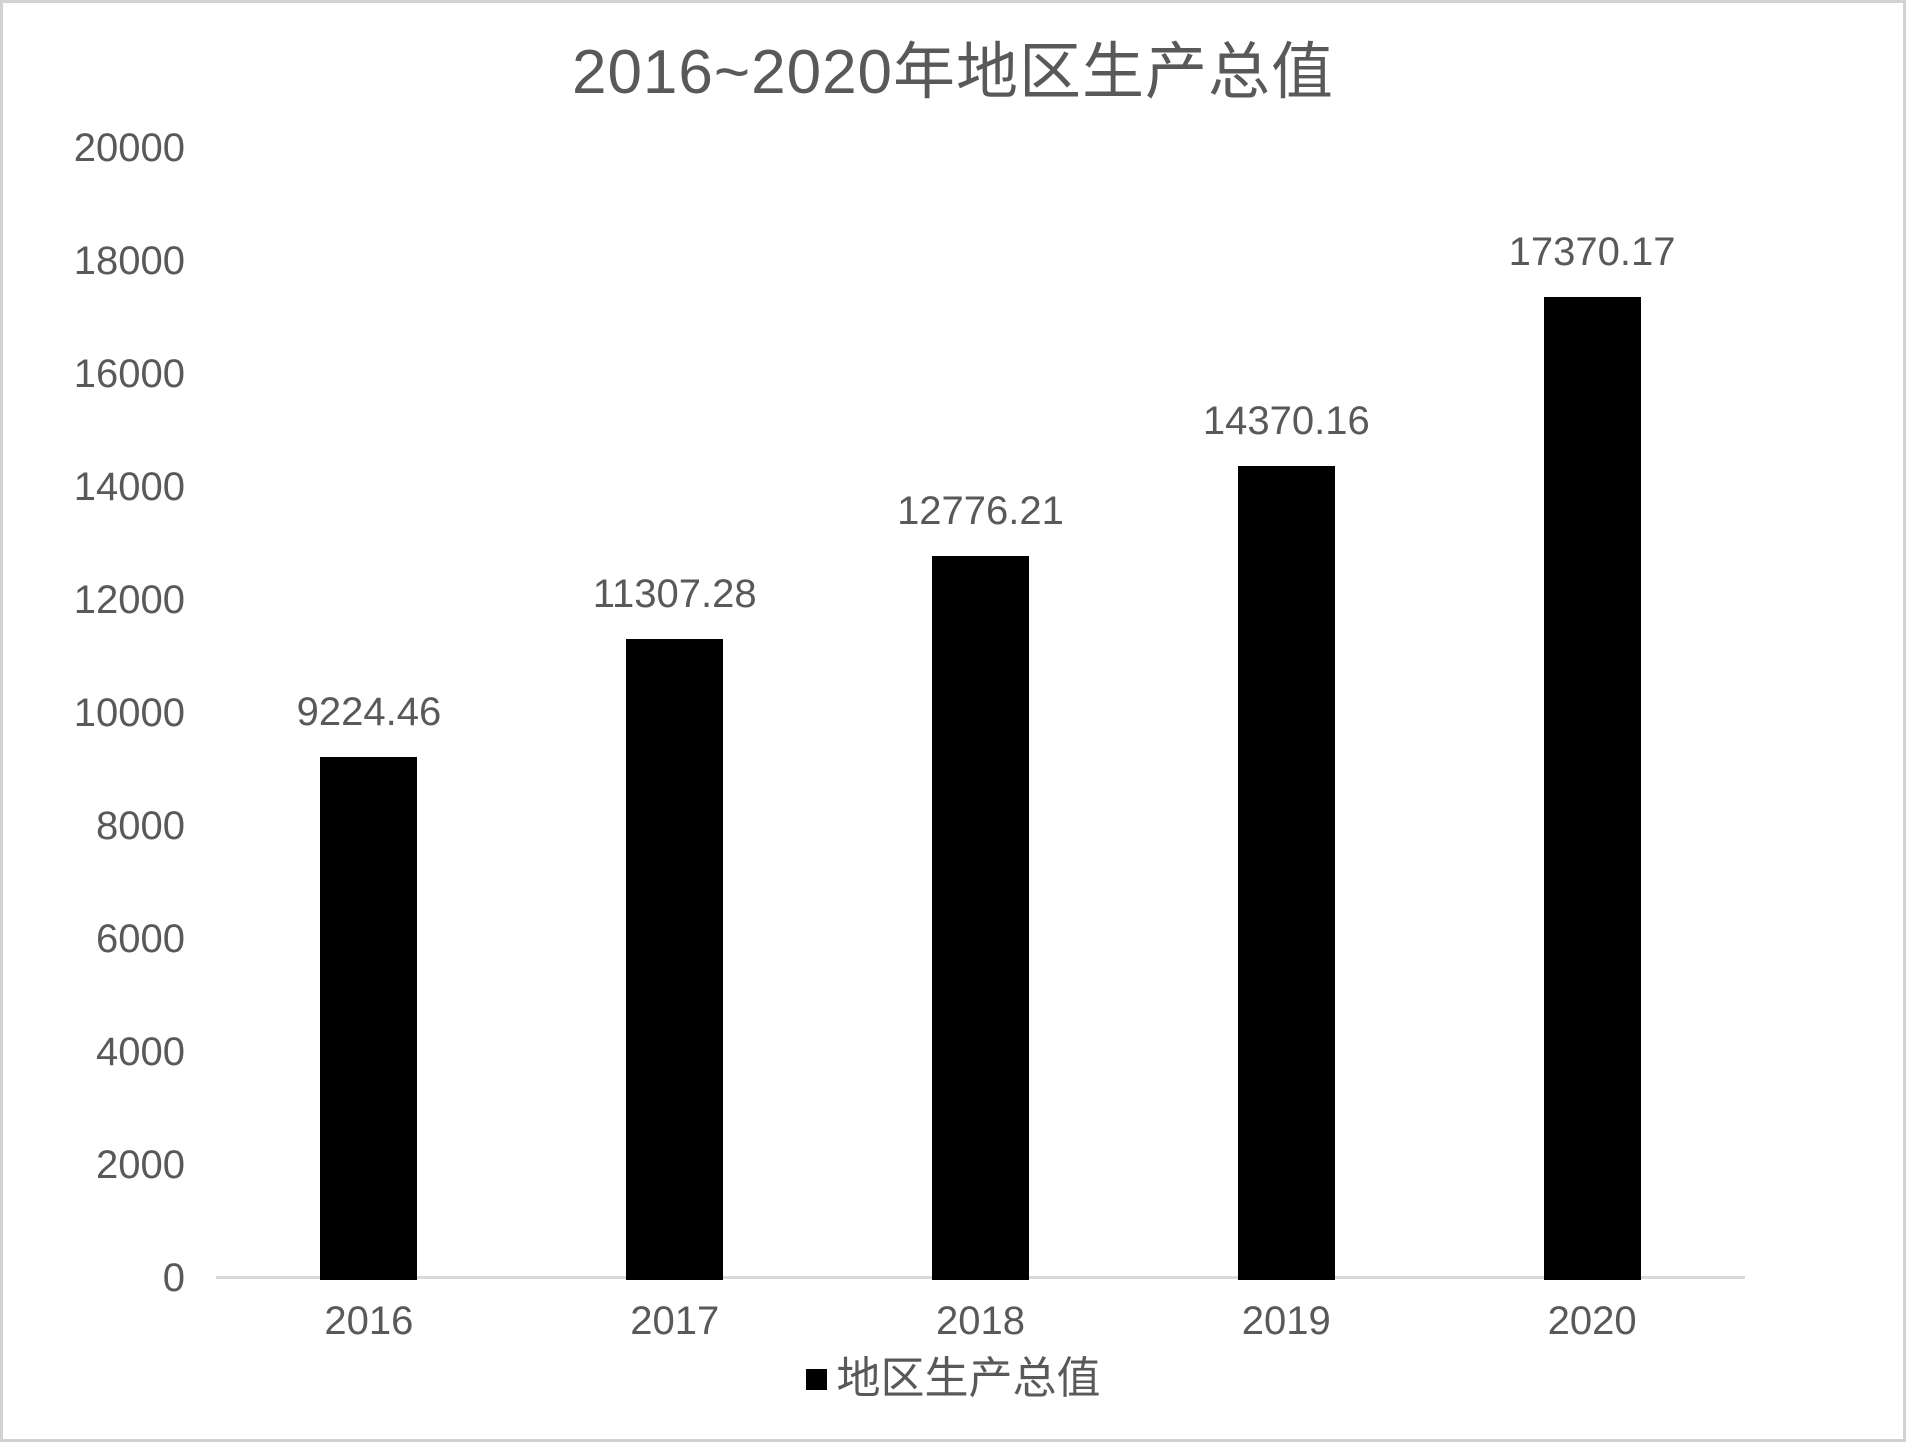 The height and width of the screenshot is (1442, 1906). Describe the element at coordinates (1286, 421) in the screenshot. I see `bar-value-label: 14370.16` at that location.